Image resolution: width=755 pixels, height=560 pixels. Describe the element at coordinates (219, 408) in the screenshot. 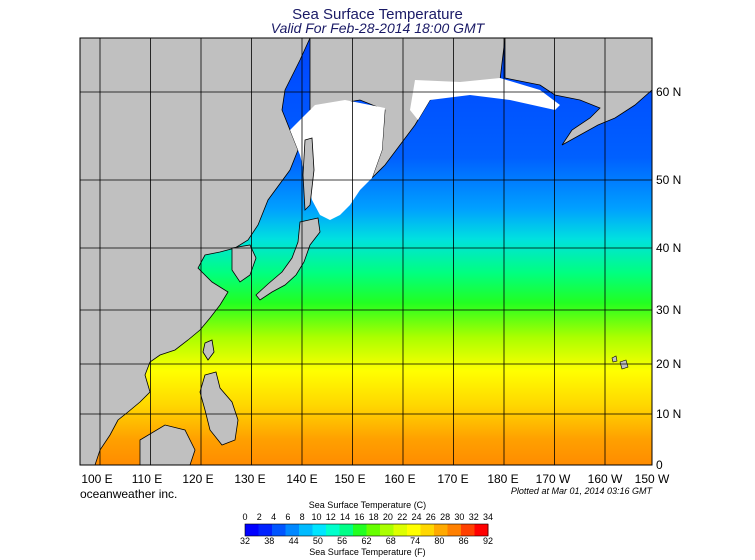

I see `philippines-islands` at that location.